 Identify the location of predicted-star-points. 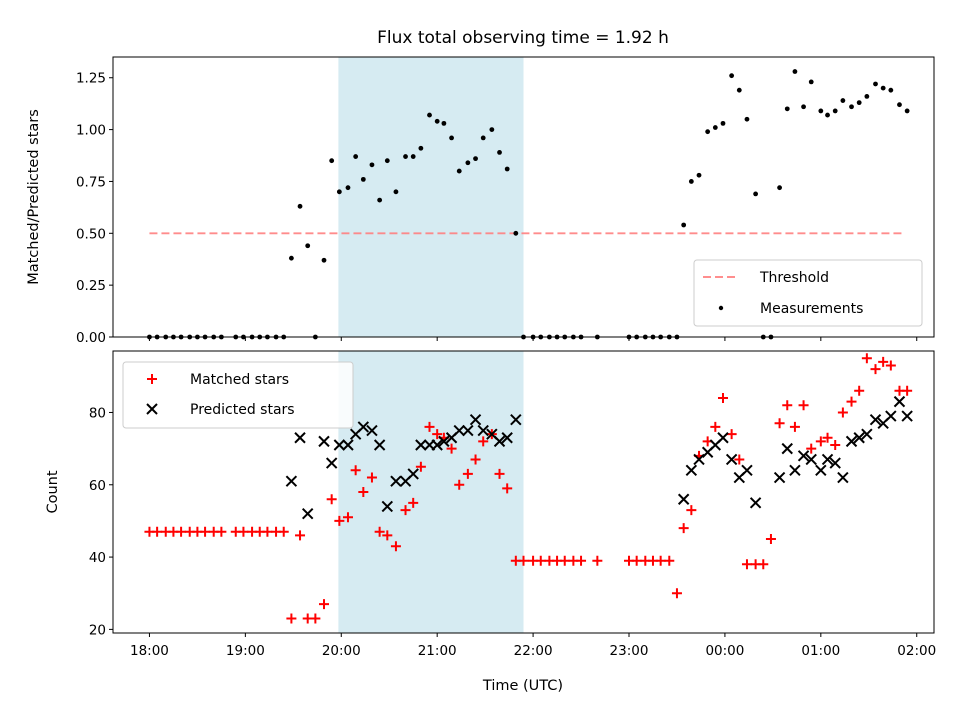
(599, 457).